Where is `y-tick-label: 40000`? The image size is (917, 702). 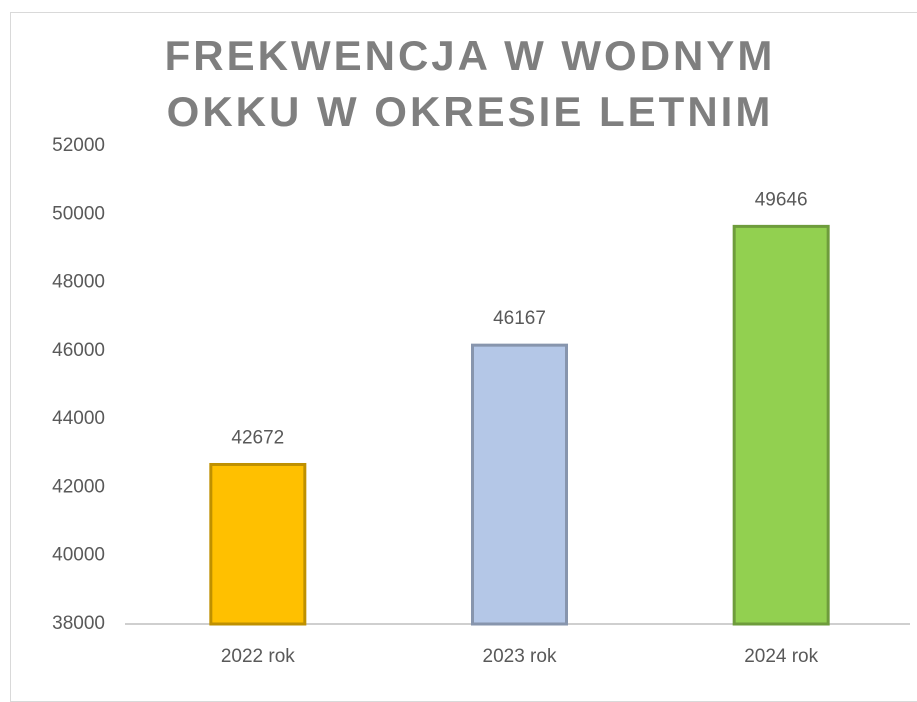
y-tick-label: 40000 is located at coordinates (78, 555).